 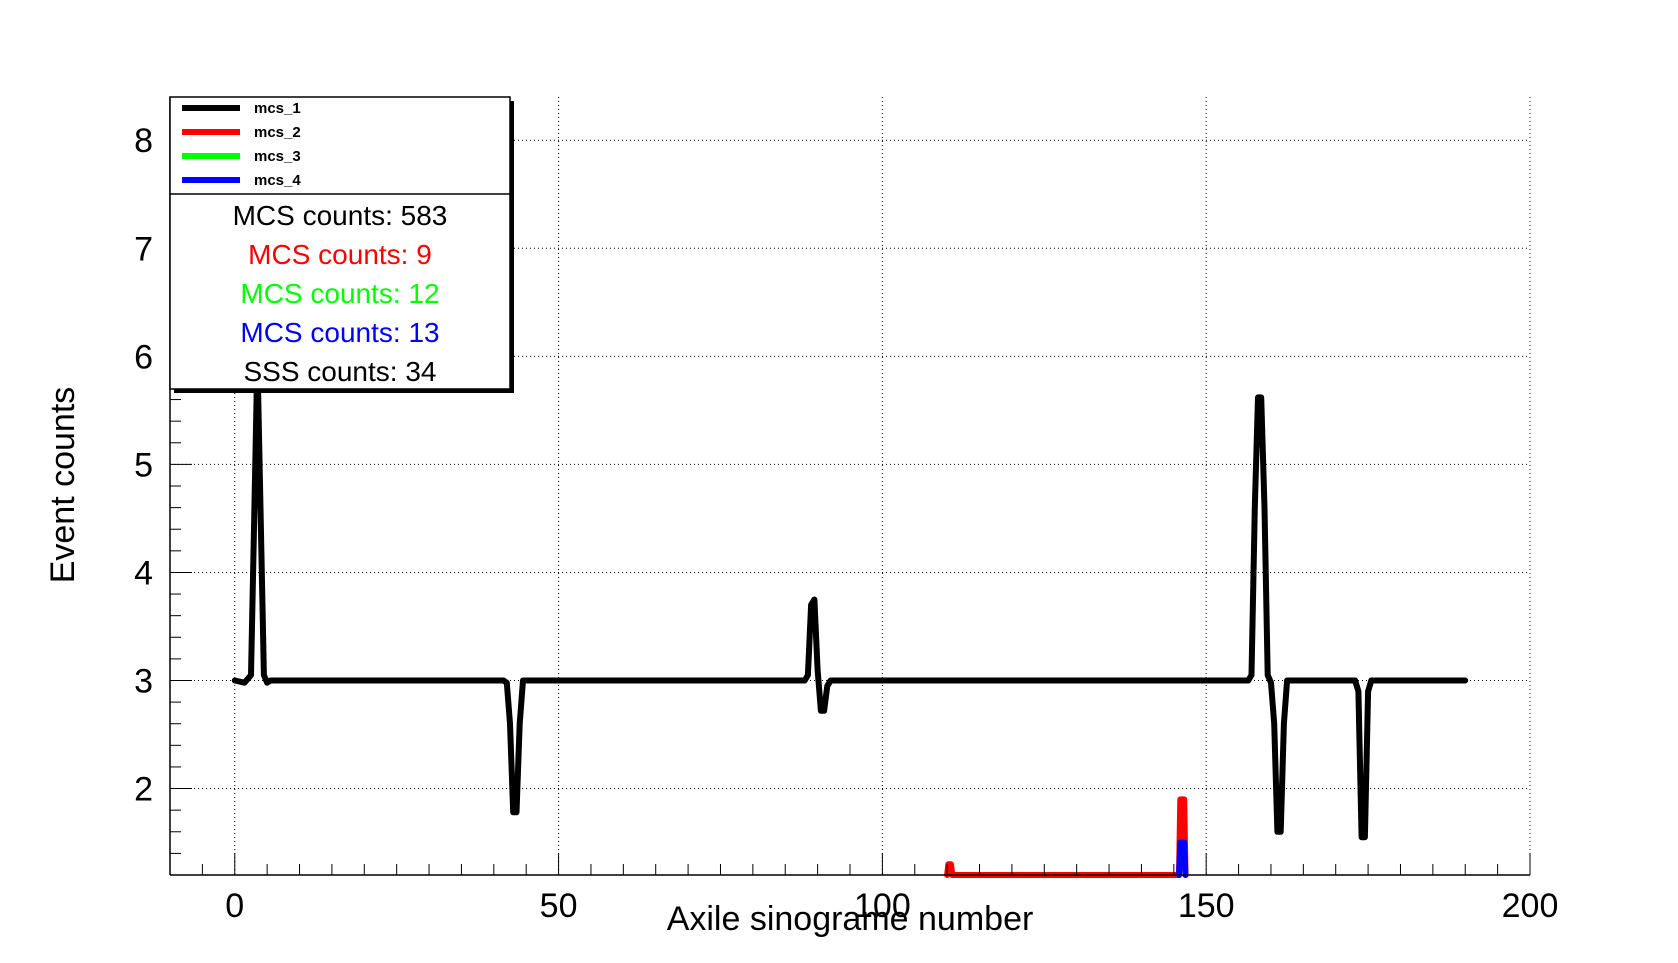 What do you see at coordinates (143, 790) in the screenshot?
I see `y-tick-label: 2` at bounding box center [143, 790].